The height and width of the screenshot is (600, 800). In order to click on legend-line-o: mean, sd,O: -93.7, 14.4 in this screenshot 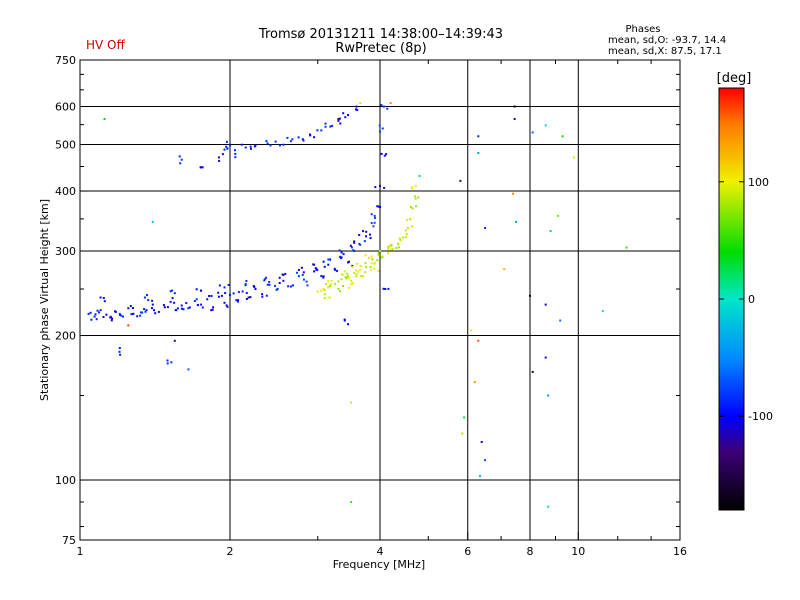, I will do `click(667, 40)`.